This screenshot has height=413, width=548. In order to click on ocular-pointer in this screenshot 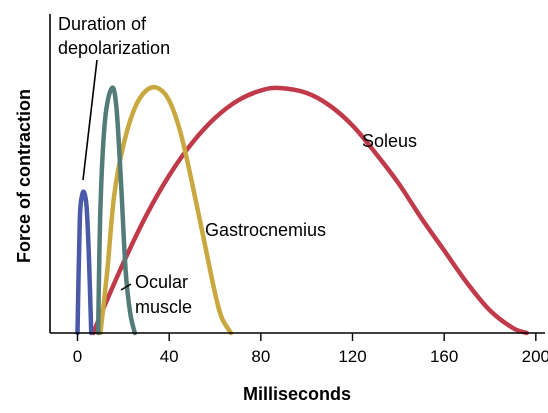, I will do `click(126, 287)`.